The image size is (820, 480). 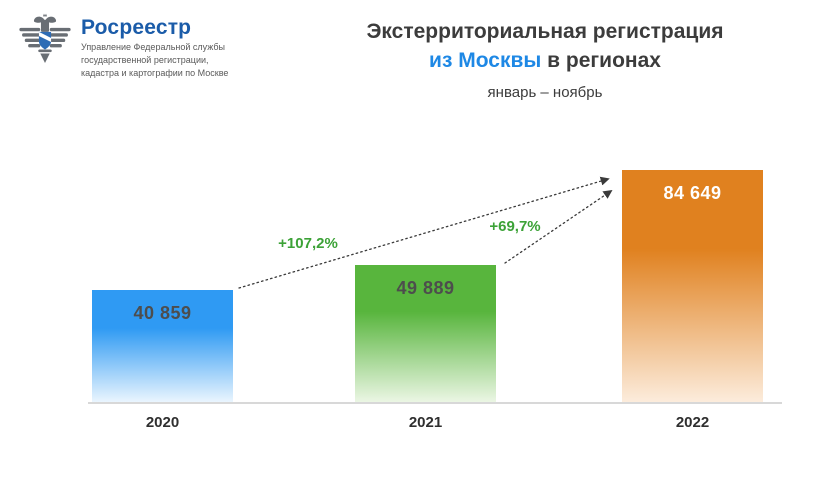 What do you see at coordinates (435, 403) in the screenshot?
I see `x-axis-line` at bounding box center [435, 403].